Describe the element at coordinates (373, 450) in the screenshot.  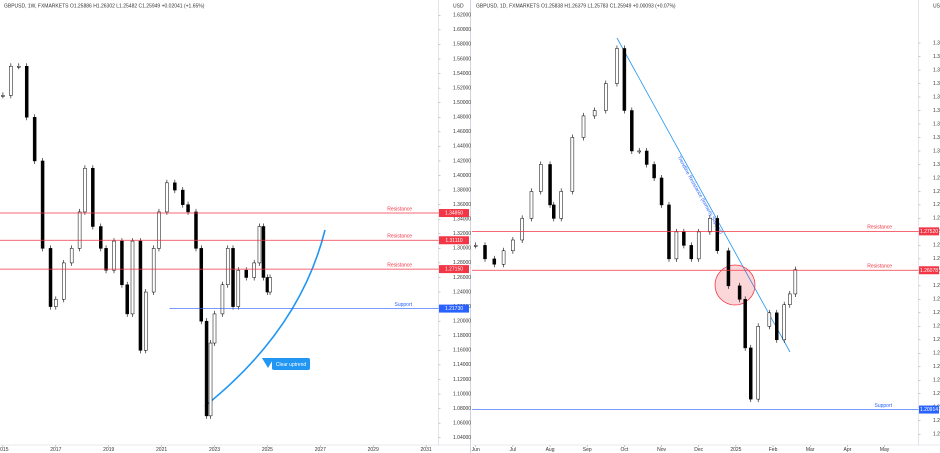
I see `x-tick-label: 2029` at that location.